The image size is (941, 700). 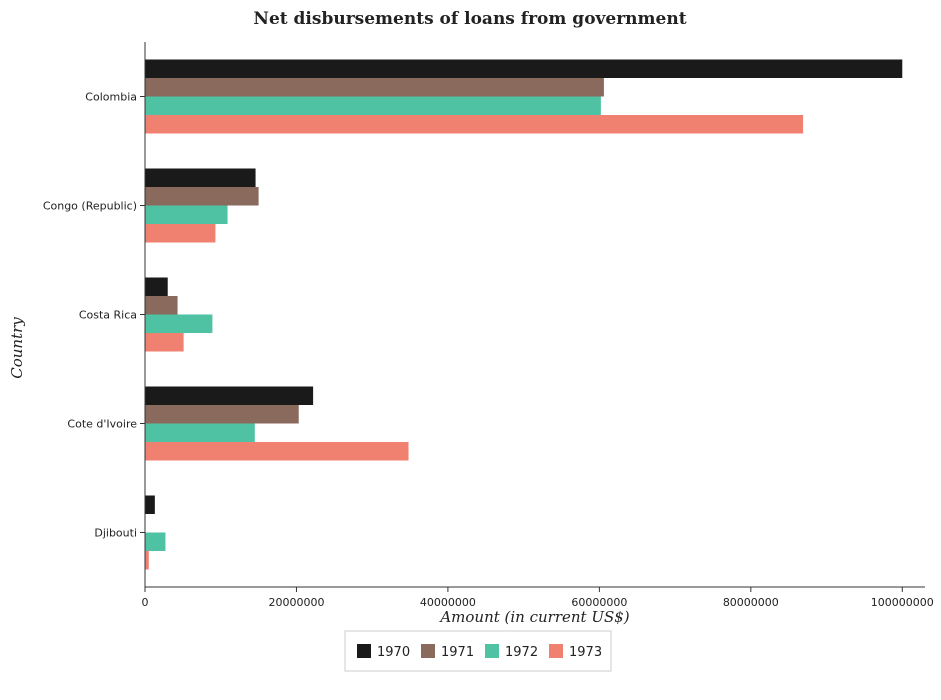 What do you see at coordinates (751, 602) in the screenshot?
I see `x-tick-label: 80000000` at bounding box center [751, 602].